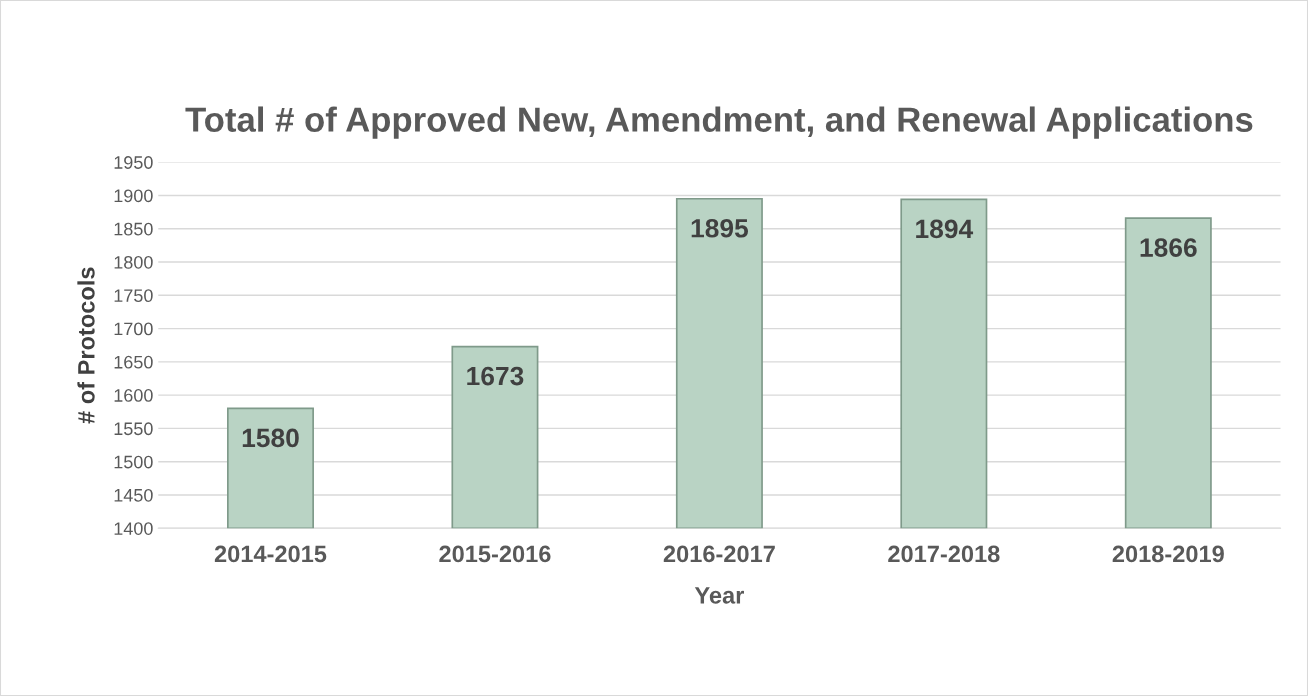 The image size is (1308, 696). I want to click on data-label: 1866, so click(1168, 247).